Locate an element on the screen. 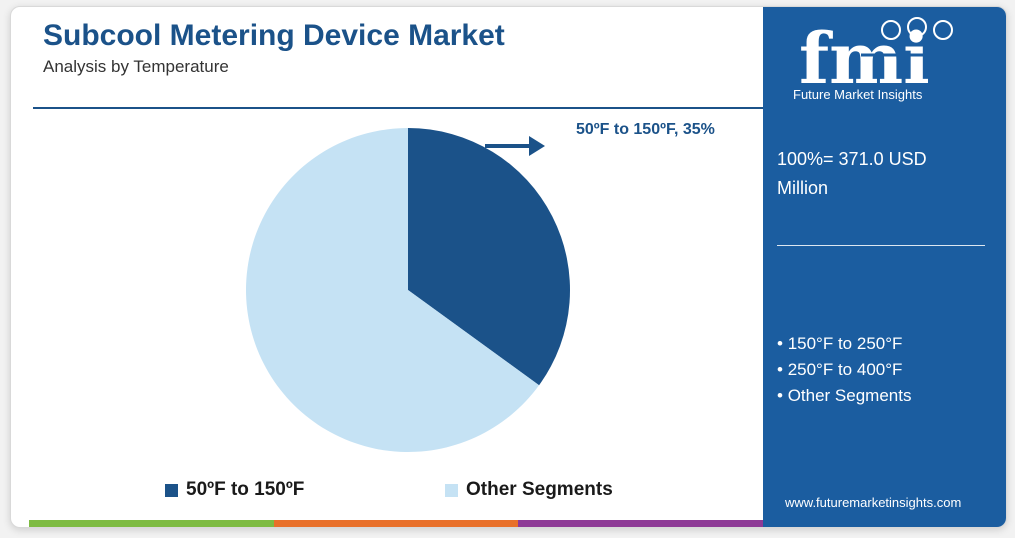 The height and width of the screenshot is (538, 1015). accent-band-orange is located at coordinates (396, 523).